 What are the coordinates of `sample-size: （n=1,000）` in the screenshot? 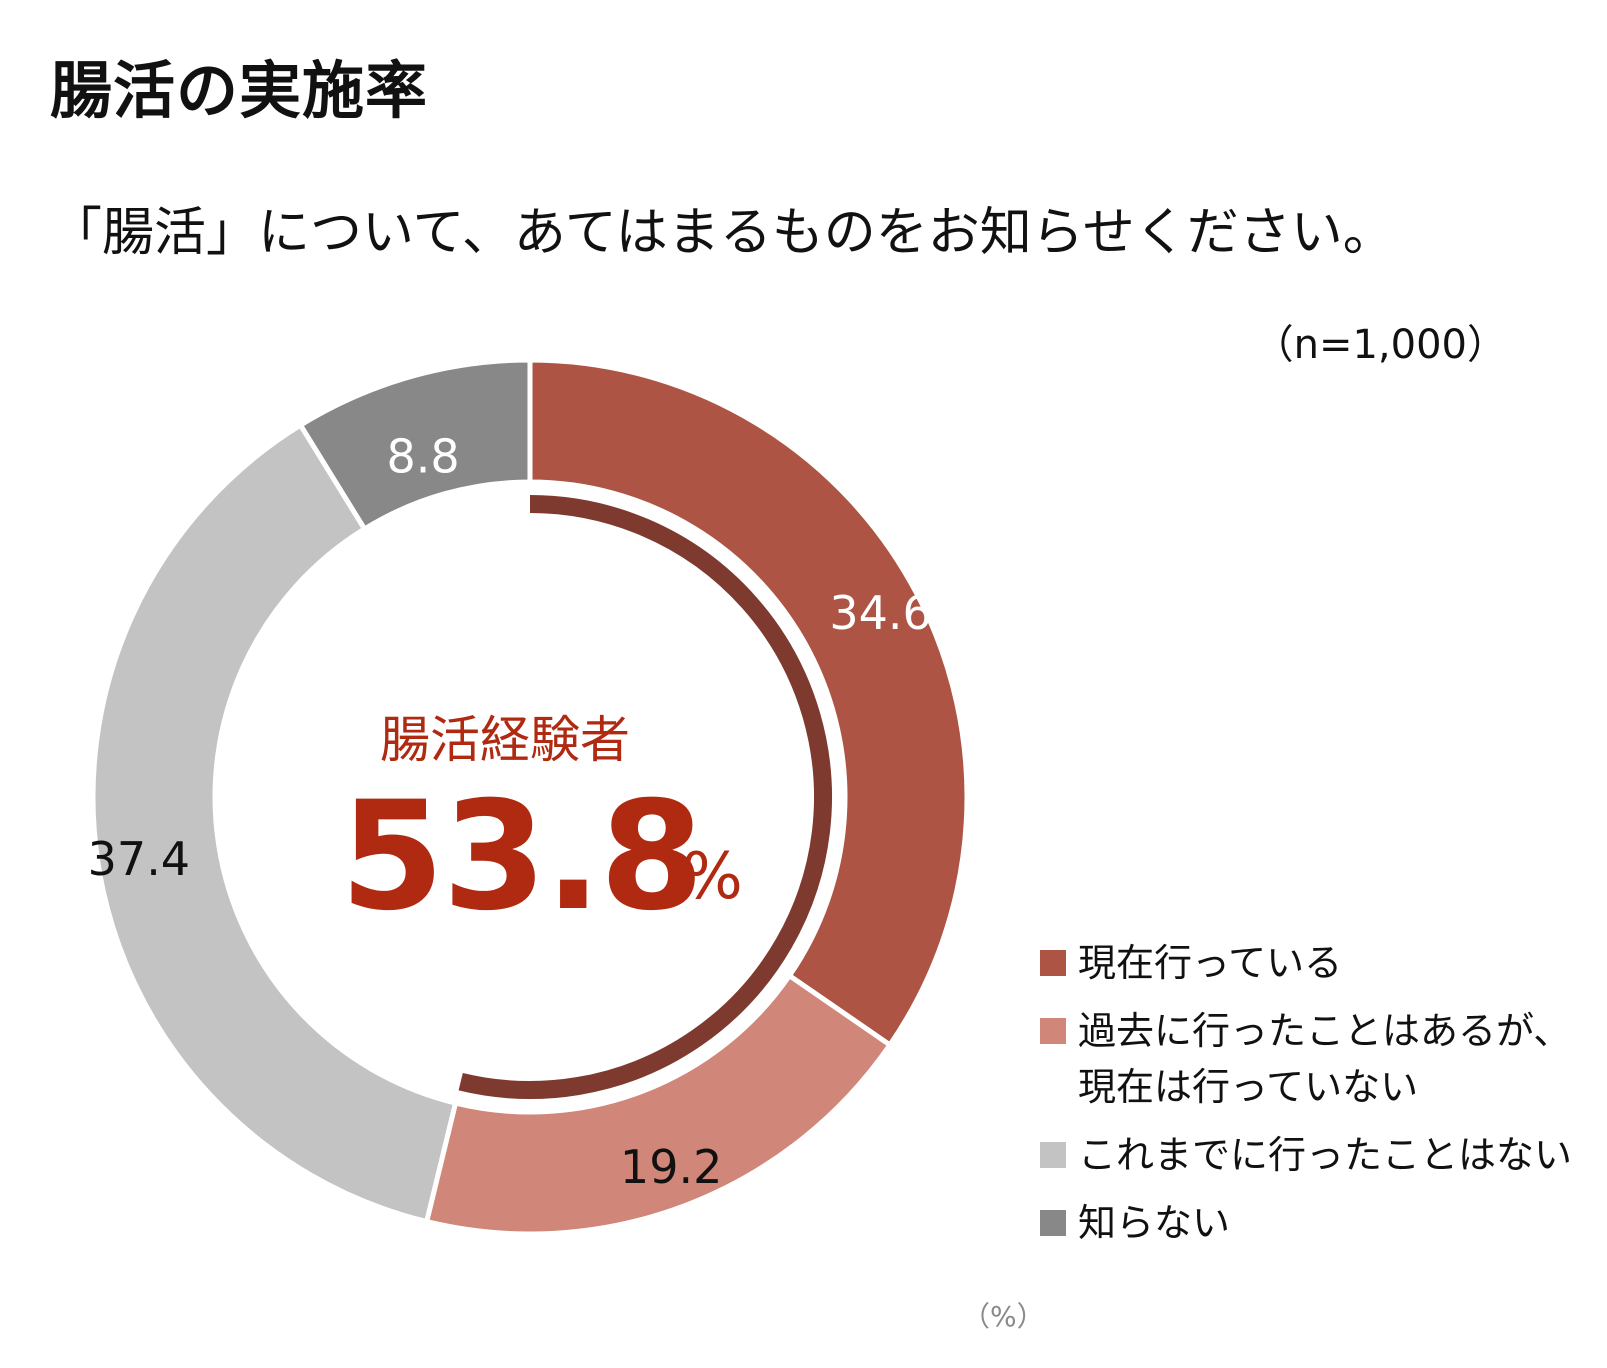 It's located at (1380, 345).